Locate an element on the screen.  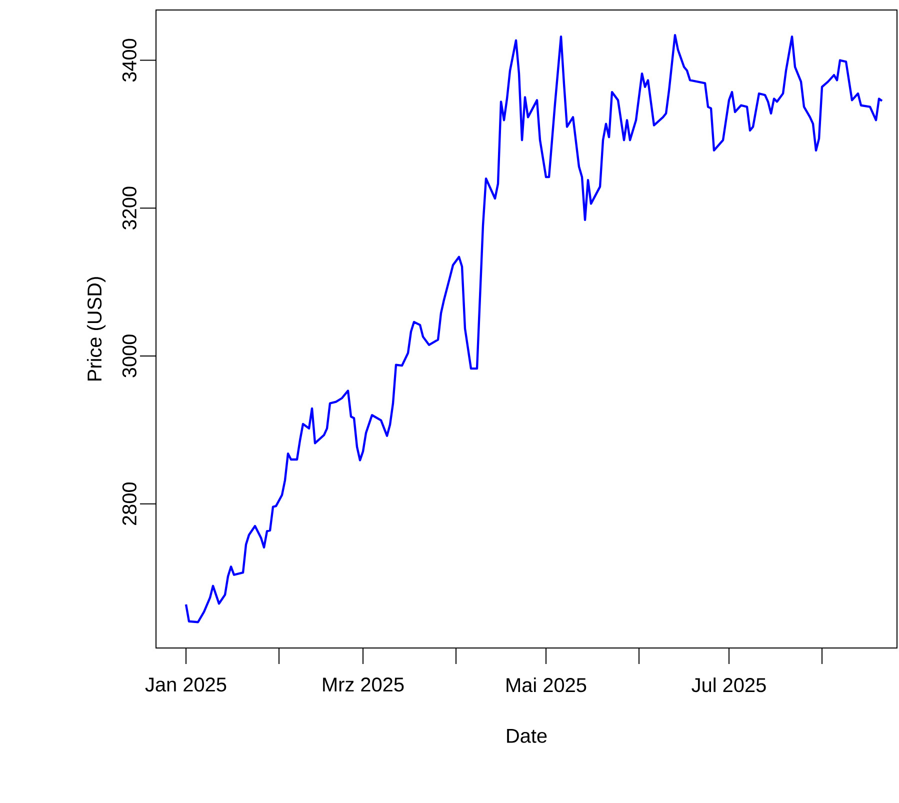
x-tick-label: Jul 2025 is located at coordinates (729, 685).